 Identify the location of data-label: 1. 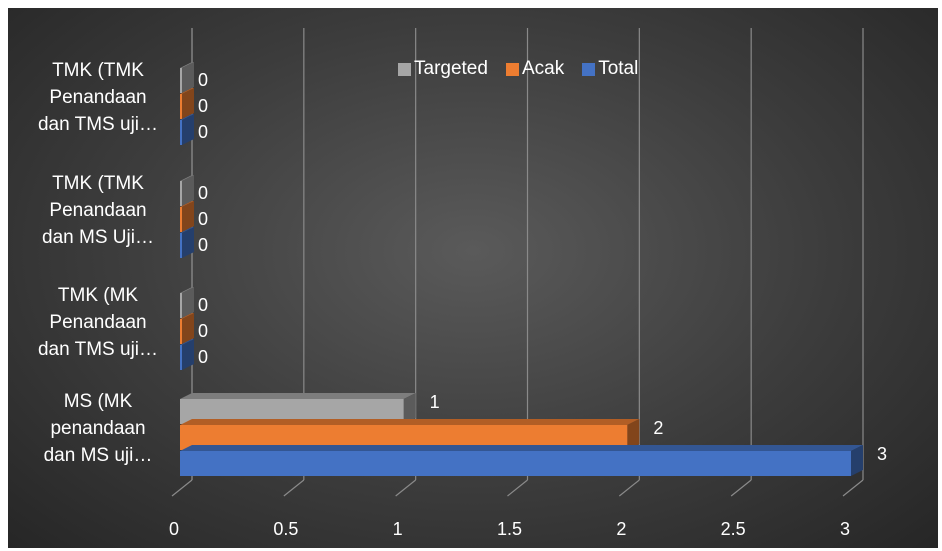
(435, 402).